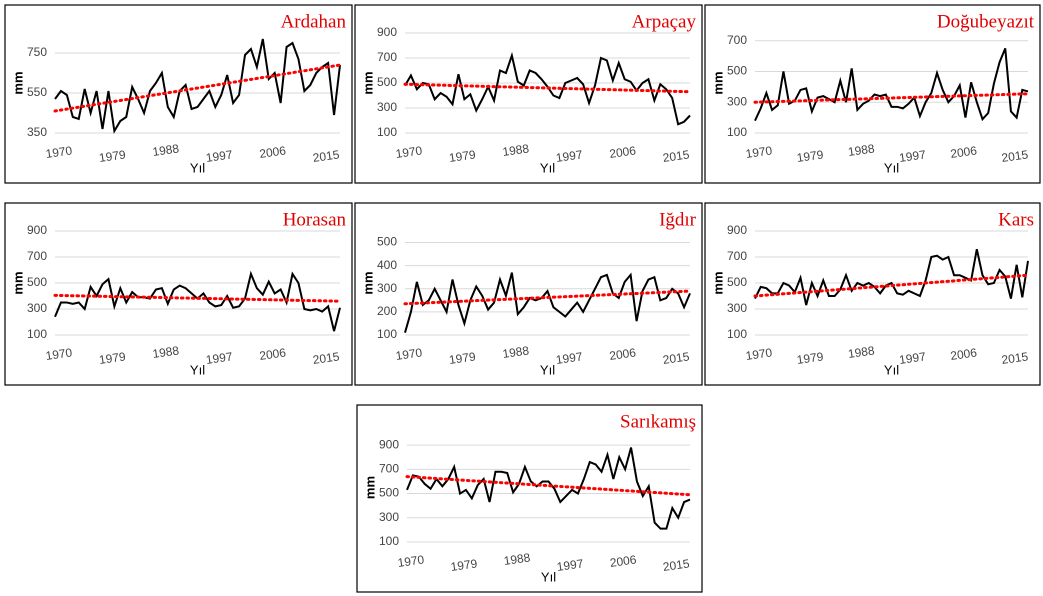 The height and width of the screenshot is (596, 1043). Describe the element at coordinates (37, 52) in the screenshot. I see `y-tick-label: 750` at that location.